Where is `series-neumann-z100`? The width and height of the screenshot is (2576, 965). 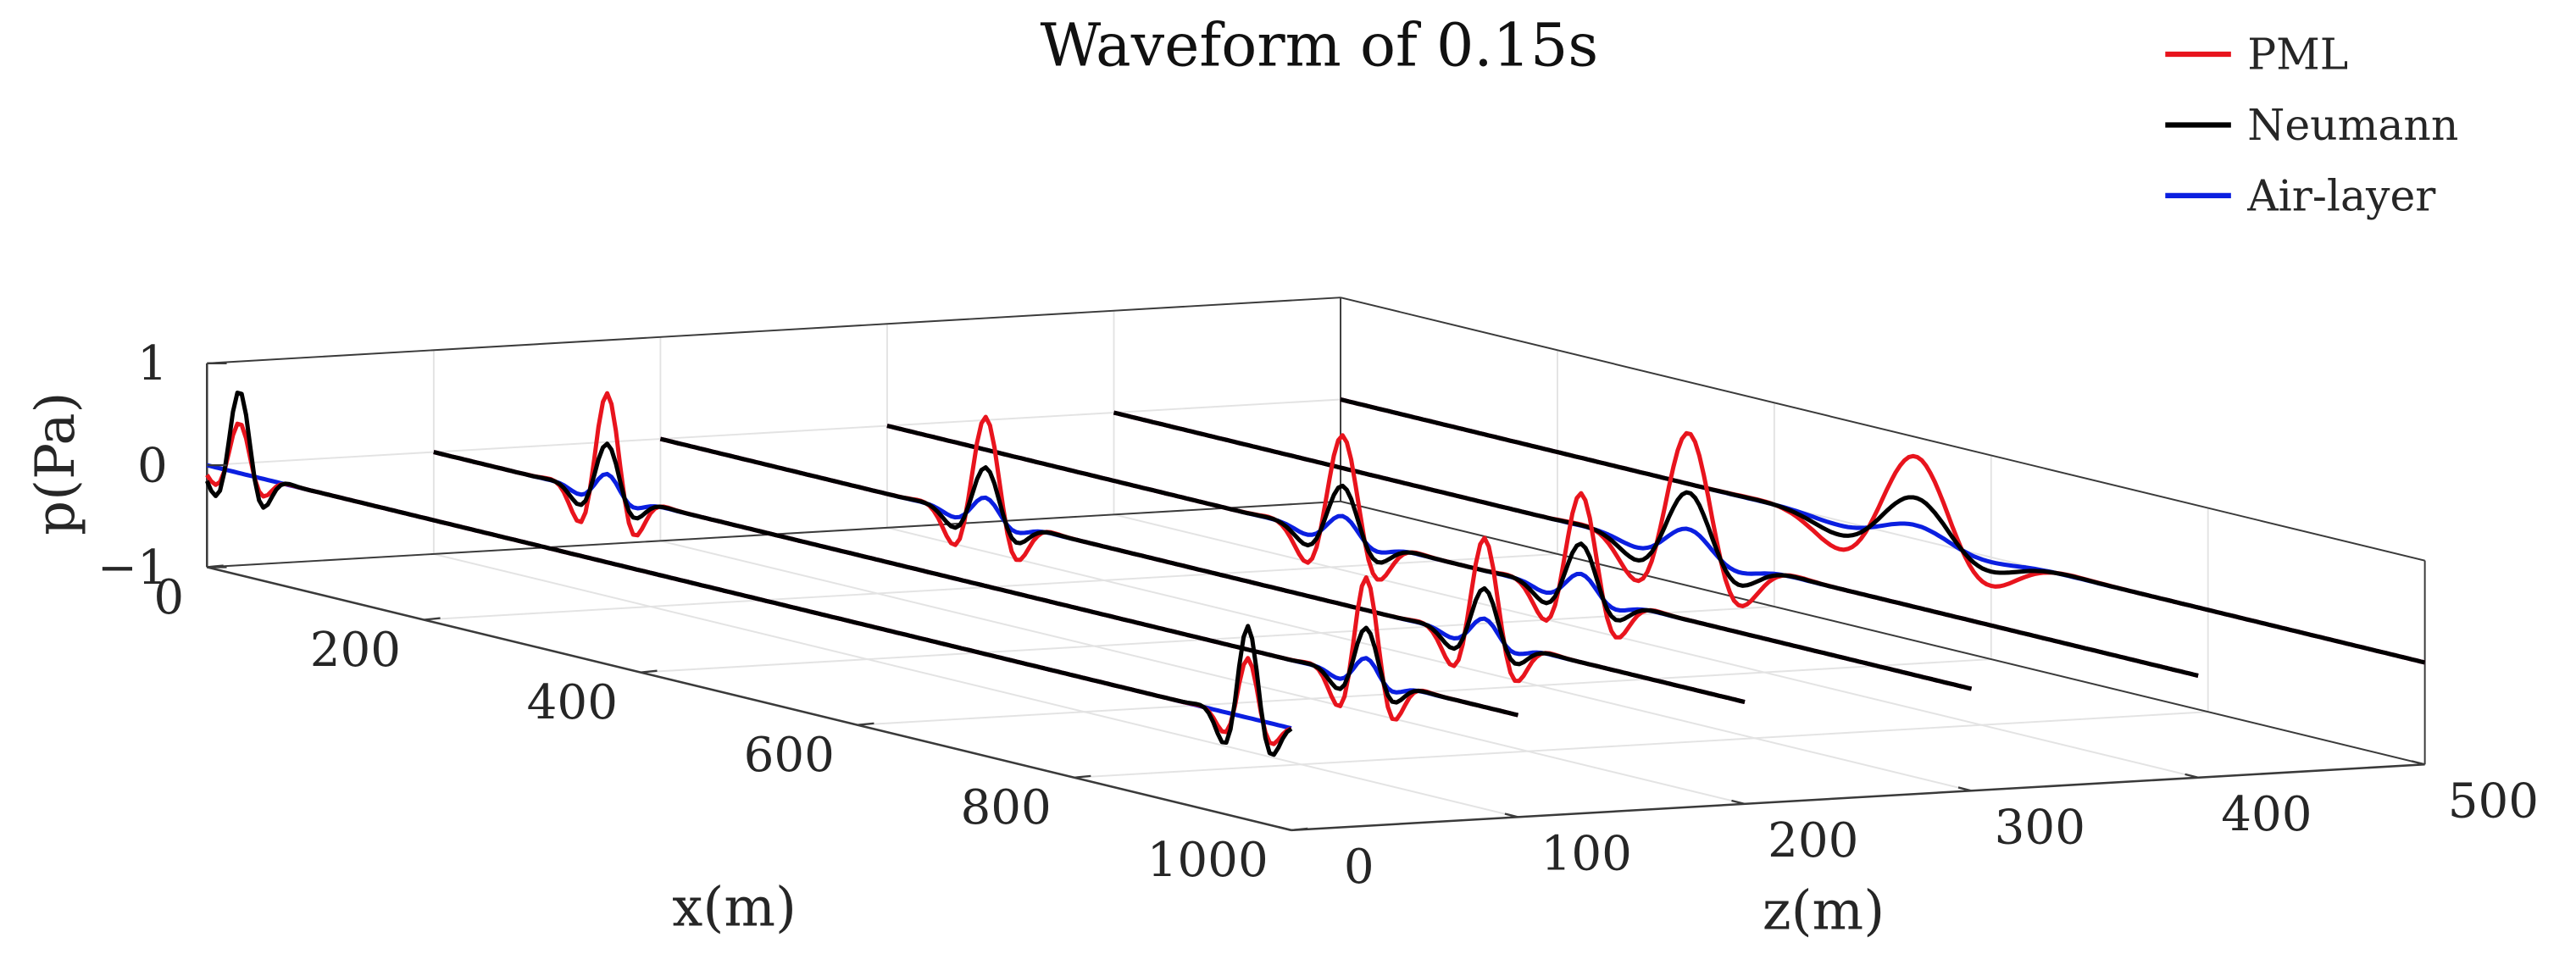 series-neumann-z100 is located at coordinates (975, 579).